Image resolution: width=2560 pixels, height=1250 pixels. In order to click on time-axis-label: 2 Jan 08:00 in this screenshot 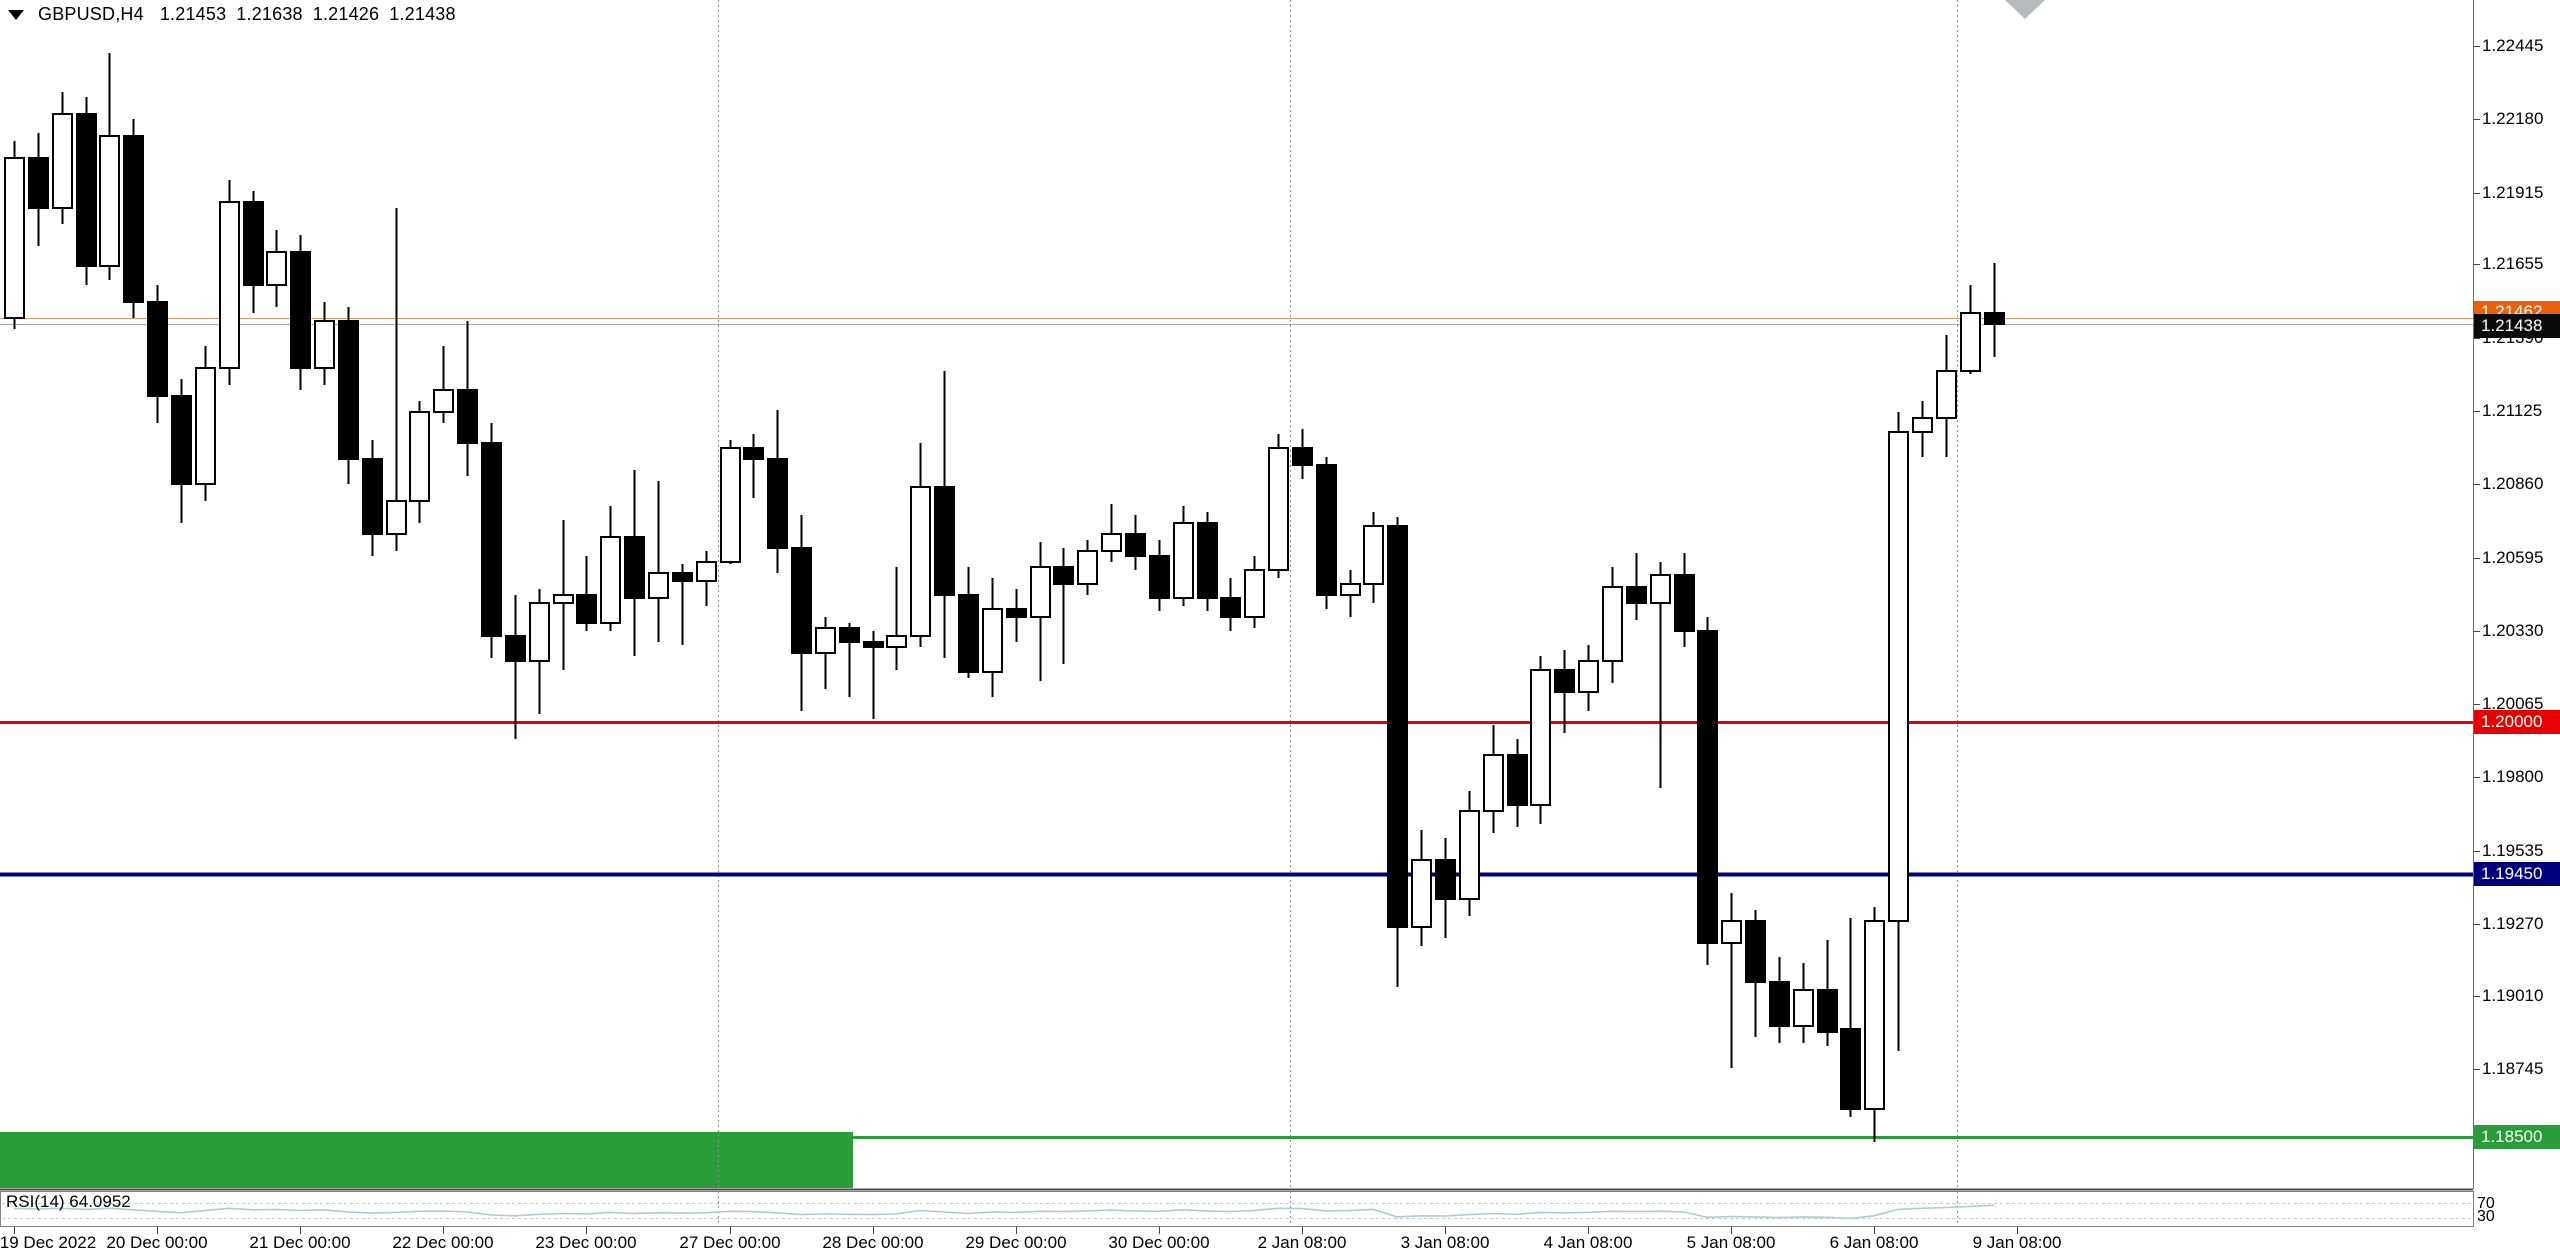, I will do `click(1302, 1241)`.